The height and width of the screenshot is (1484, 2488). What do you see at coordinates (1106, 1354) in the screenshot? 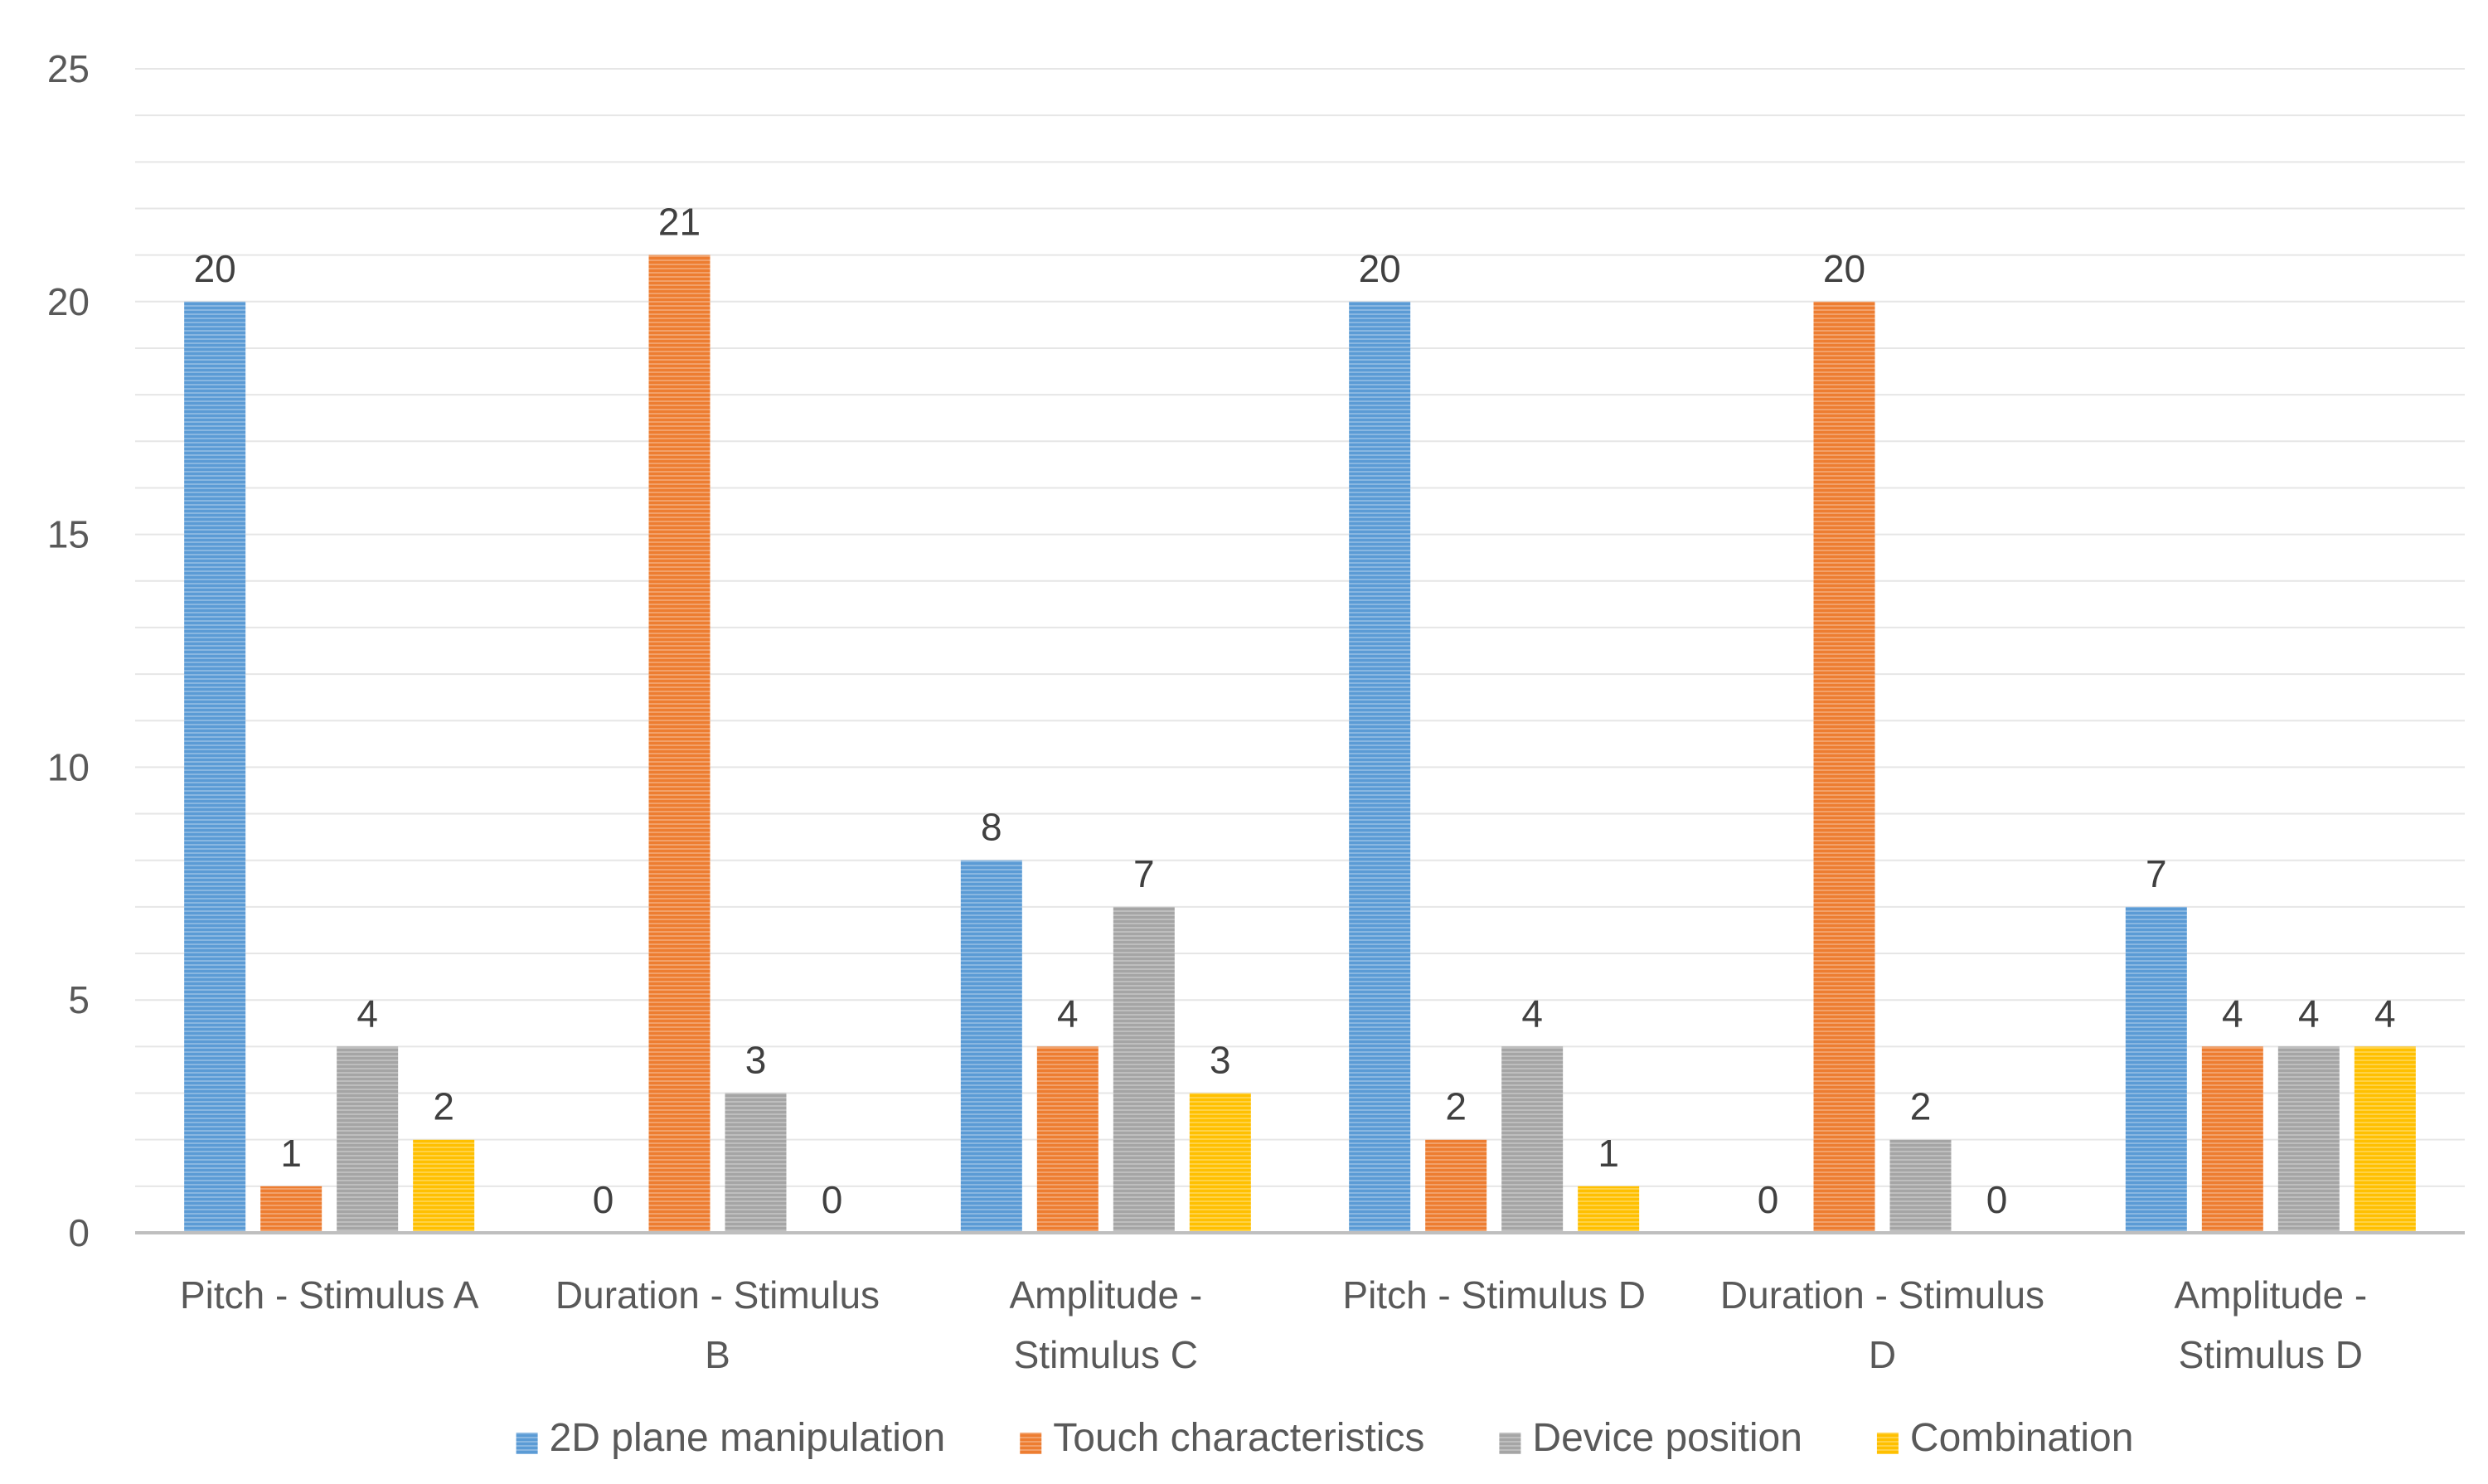
I see `x-category-label: Stimulus C` at bounding box center [1106, 1354].